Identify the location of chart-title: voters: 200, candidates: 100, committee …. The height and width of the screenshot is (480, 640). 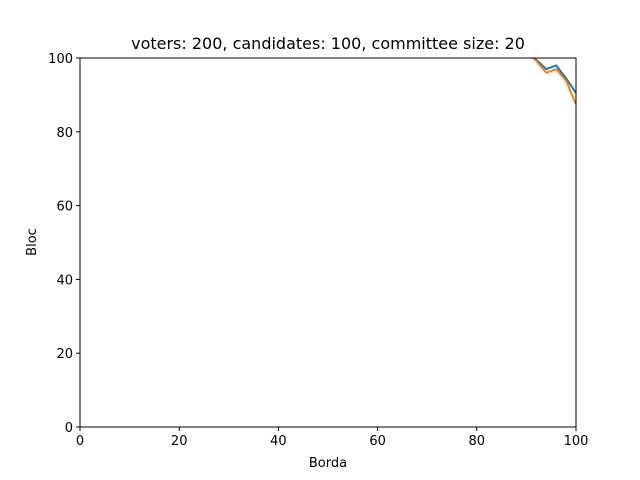
(328, 43).